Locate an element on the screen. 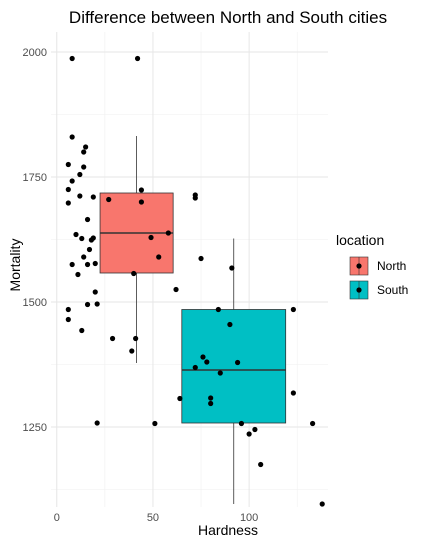 This screenshot has width=426, height=545. y-axis-title: Mortality is located at coordinates (15, 265).